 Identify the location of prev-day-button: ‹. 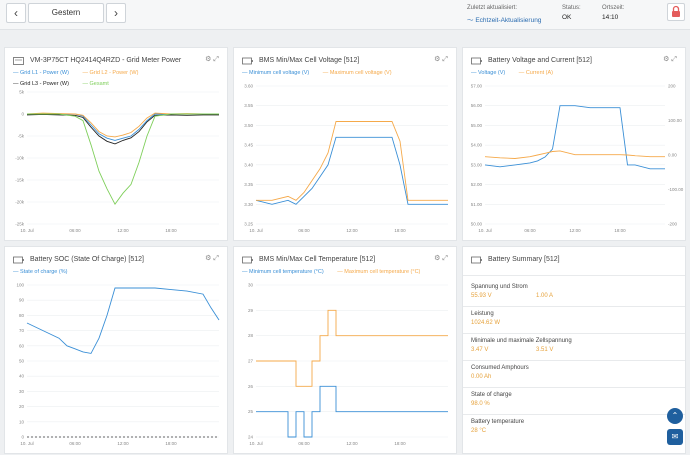
(16, 13).